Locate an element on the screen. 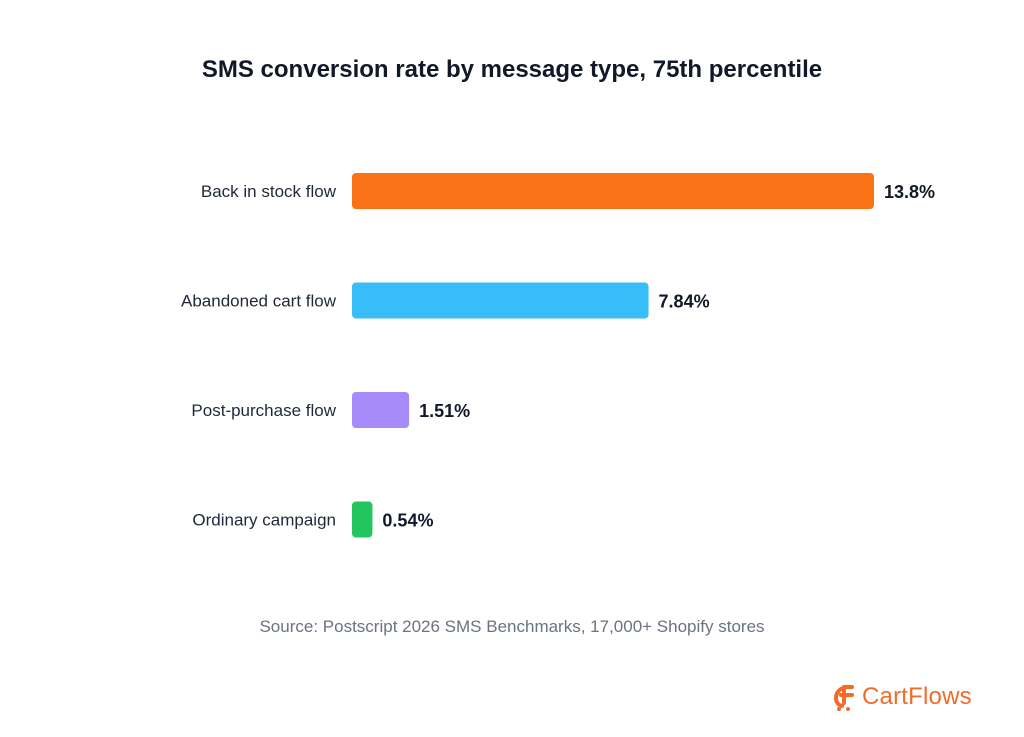 The width and height of the screenshot is (1024, 737). cartflows-logo-icon is located at coordinates (843, 698).